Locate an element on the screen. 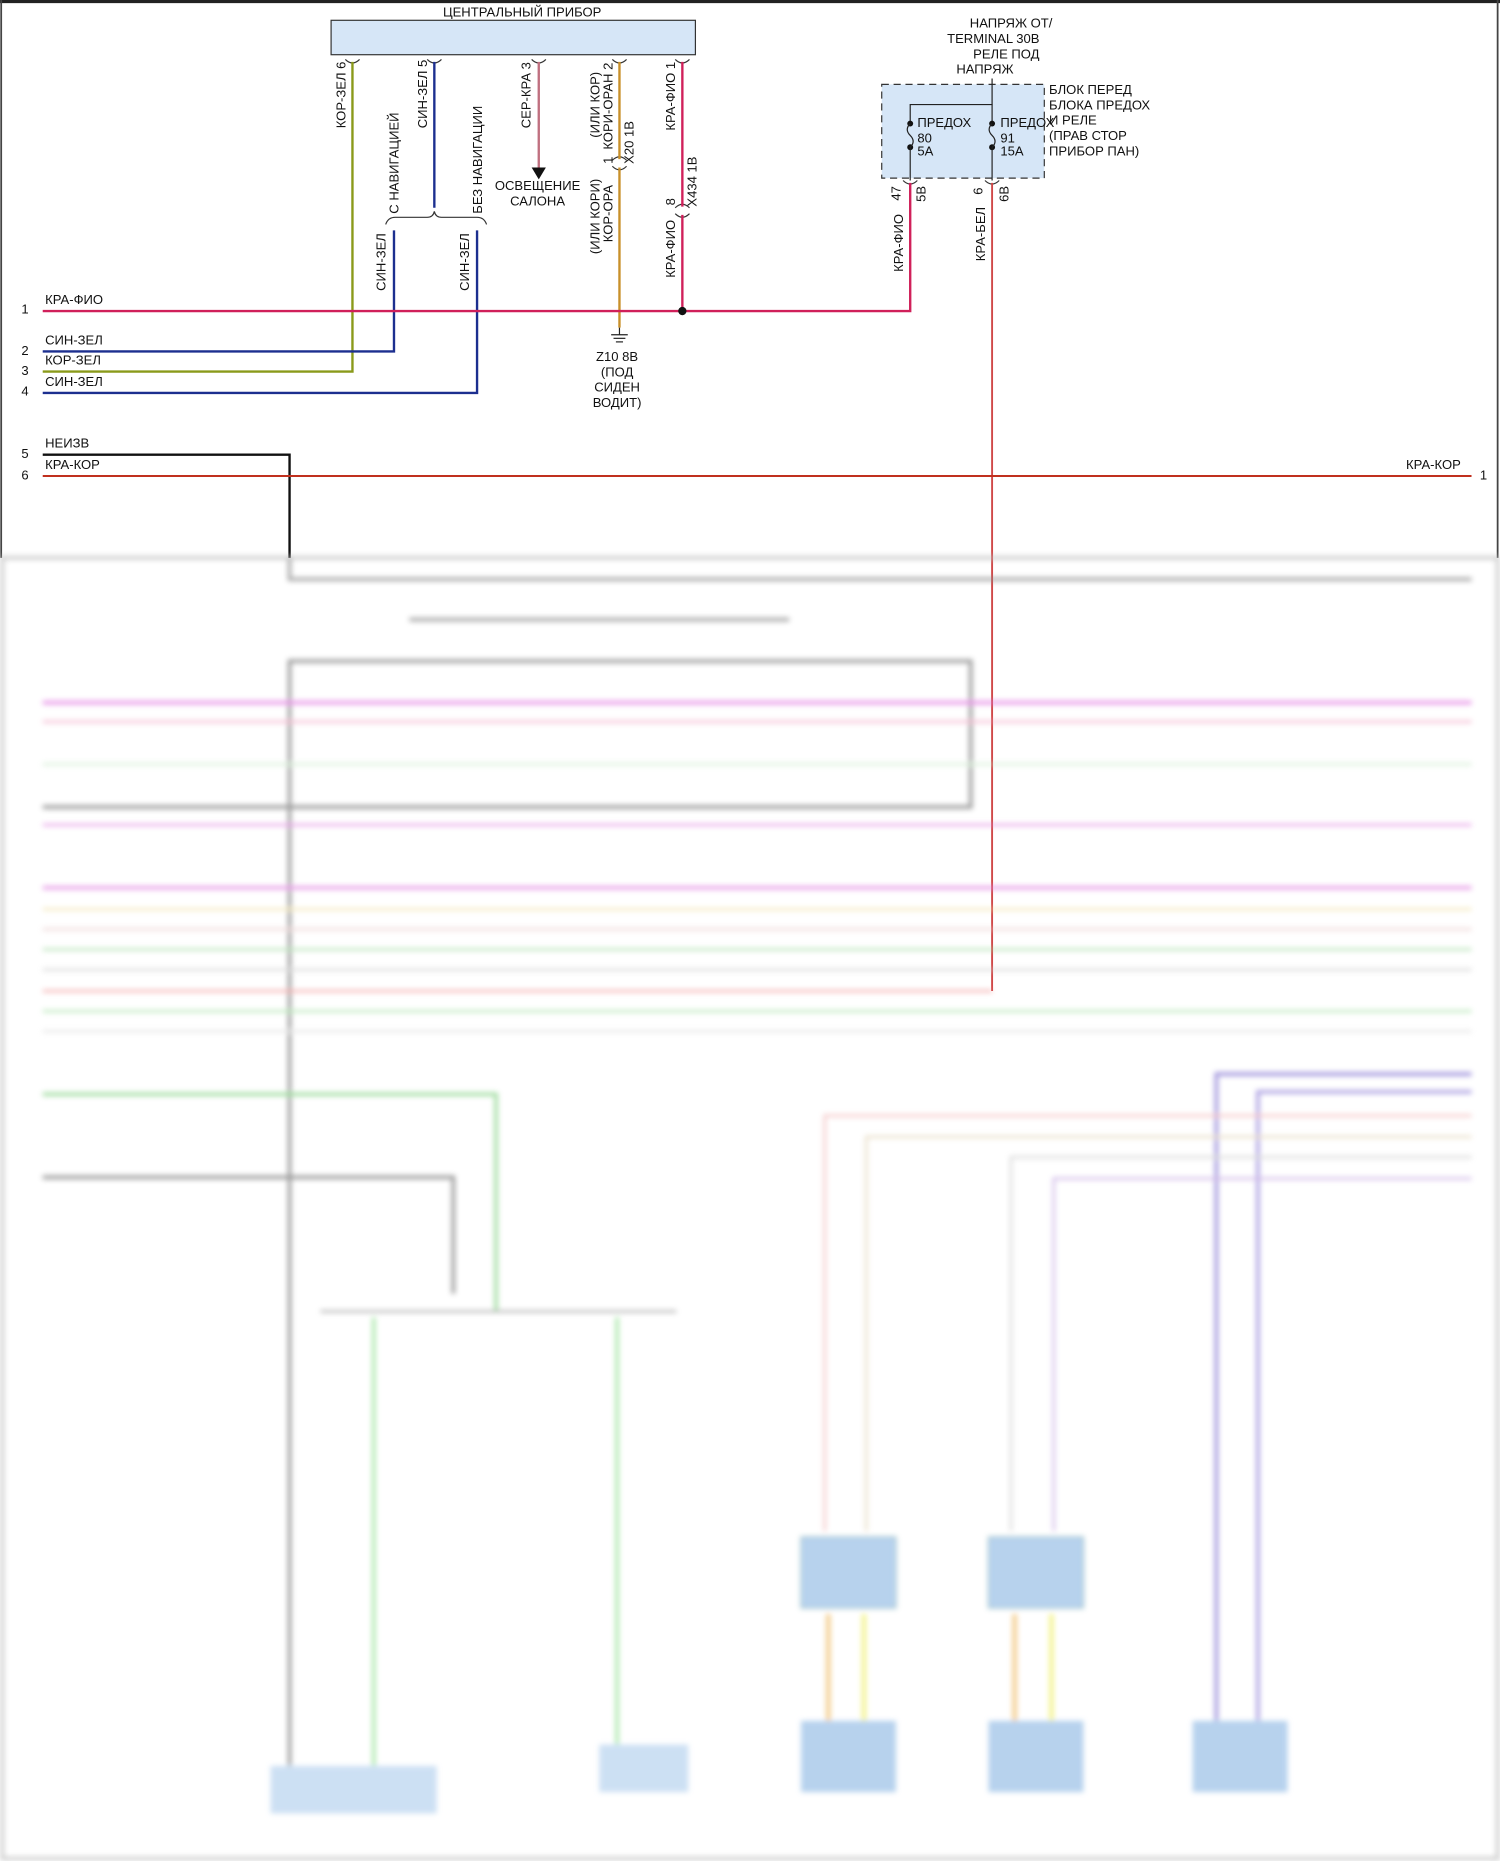 This screenshot has width=1500, height=1861. pin2-lower-line2: КОР-ОРА is located at coordinates (607, 214).